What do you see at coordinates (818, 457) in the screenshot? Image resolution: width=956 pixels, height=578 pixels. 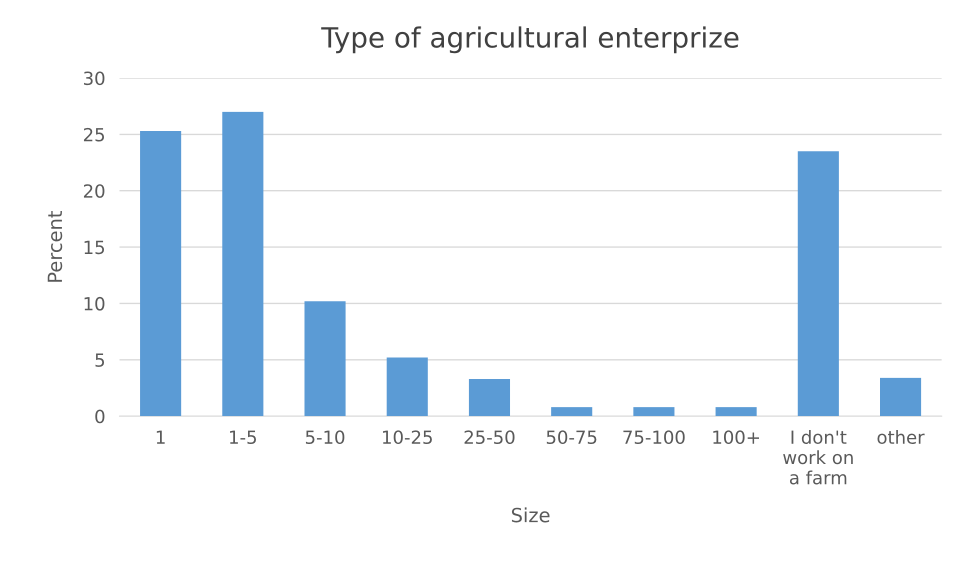 I see `x-tick-label: I don't work on a farm` at bounding box center [818, 457].